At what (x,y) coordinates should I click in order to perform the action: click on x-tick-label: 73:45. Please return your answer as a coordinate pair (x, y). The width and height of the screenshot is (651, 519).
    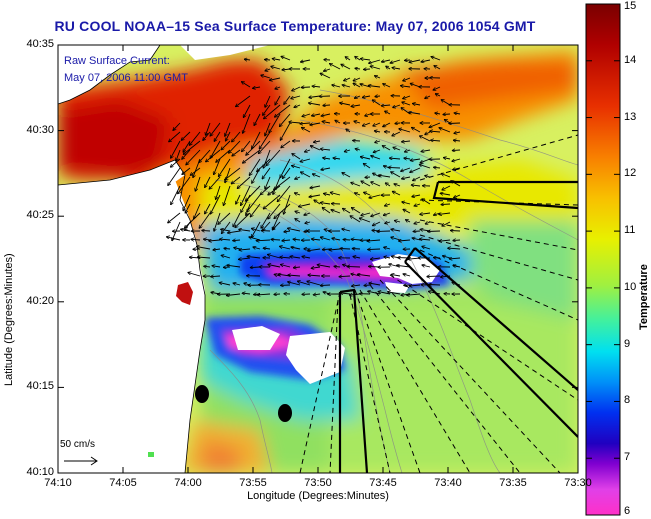
    Looking at the image, I should click on (383, 483).